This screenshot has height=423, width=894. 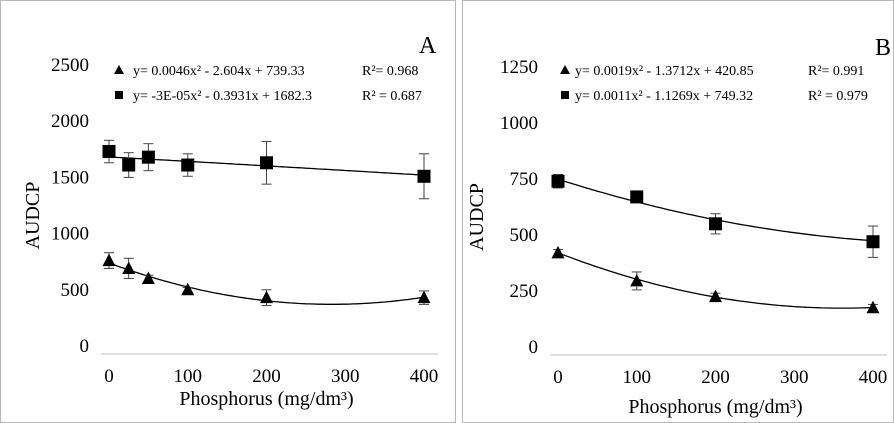 What do you see at coordinates (119, 69) in the screenshot?
I see `chart-a-legend-marker-triangle` at bounding box center [119, 69].